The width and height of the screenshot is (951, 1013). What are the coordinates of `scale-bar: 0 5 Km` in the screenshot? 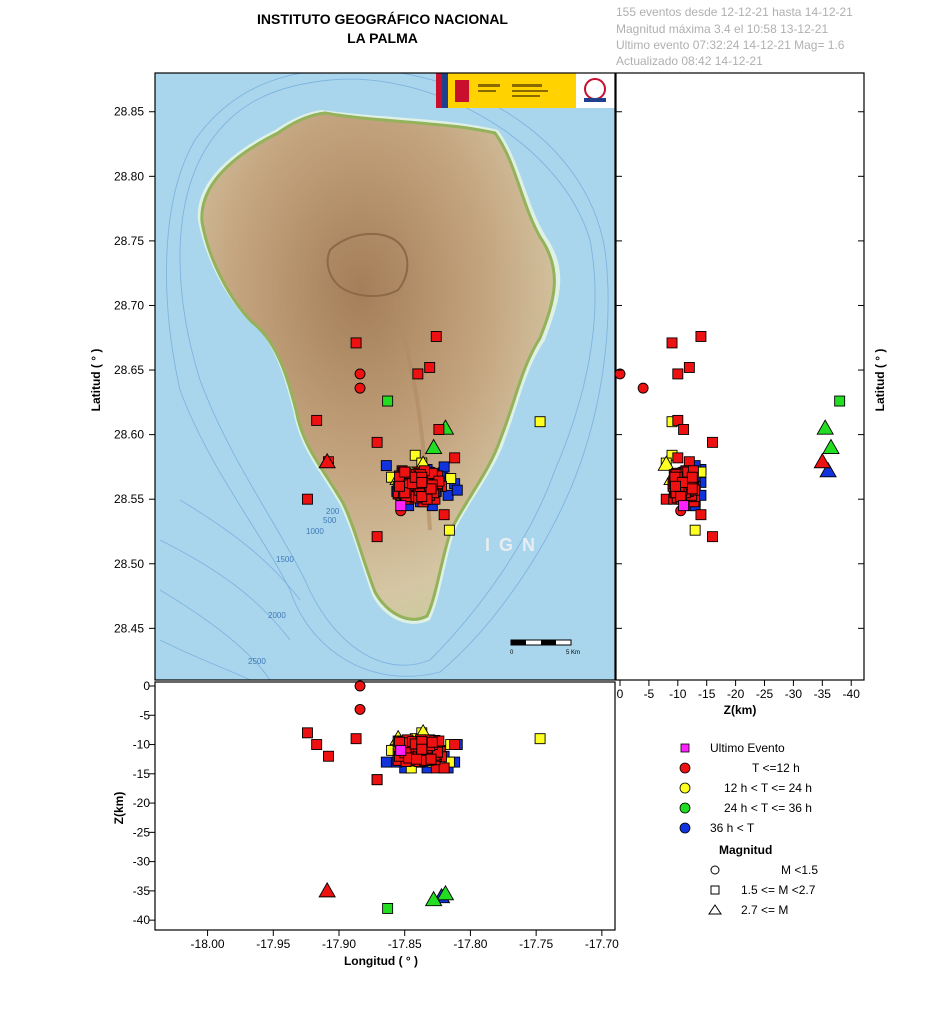 It's located at (545, 647).